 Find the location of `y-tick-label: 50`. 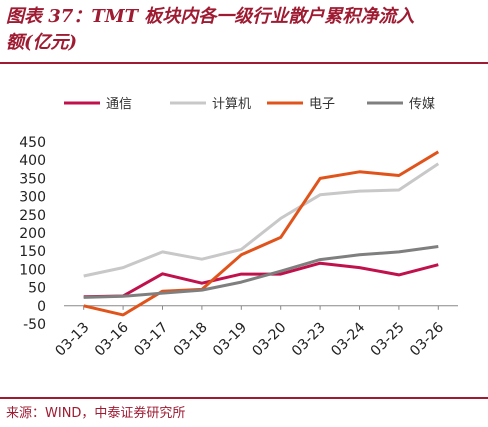

y-tick-label: 50 is located at coordinates (37, 289).